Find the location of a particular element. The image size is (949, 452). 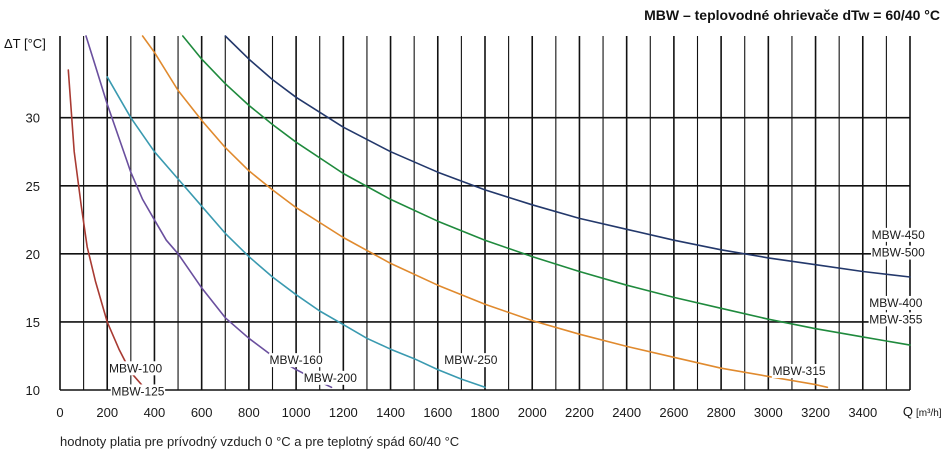

series-label: MBW-500 is located at coordinates (898, 253).